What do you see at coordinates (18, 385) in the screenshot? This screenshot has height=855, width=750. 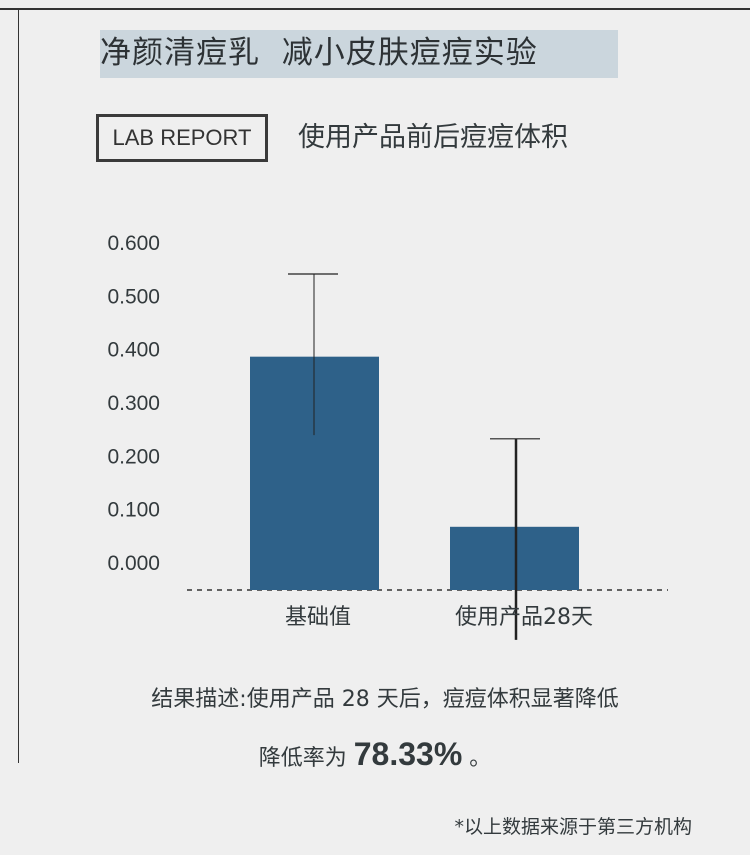 I see `left-border` at bounding box center [18, 385].